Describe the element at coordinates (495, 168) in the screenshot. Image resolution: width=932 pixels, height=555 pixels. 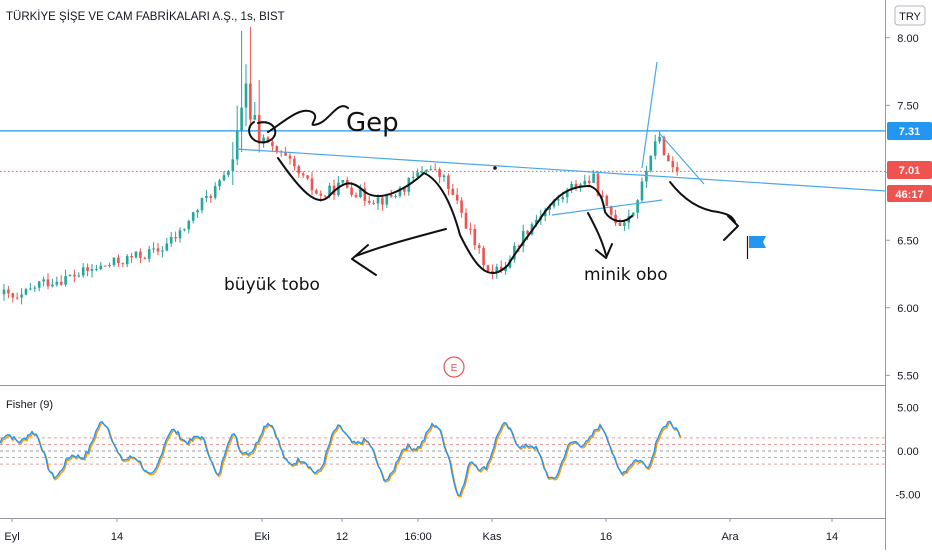
I see `dot-marker` at that location.